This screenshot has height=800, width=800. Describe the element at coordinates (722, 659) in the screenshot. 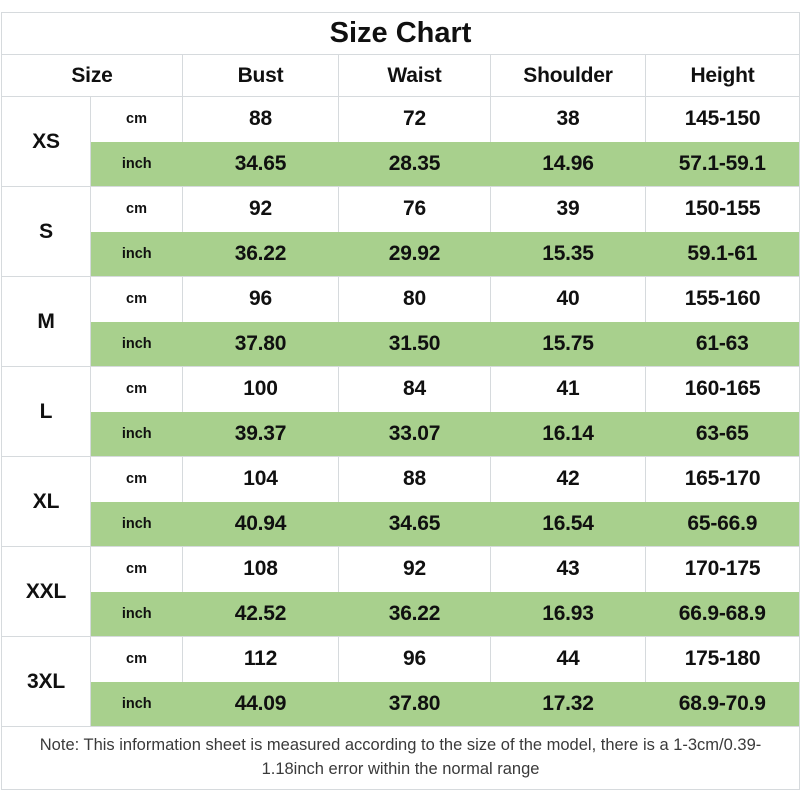

I see `measurement-value: 175-180` at that location.